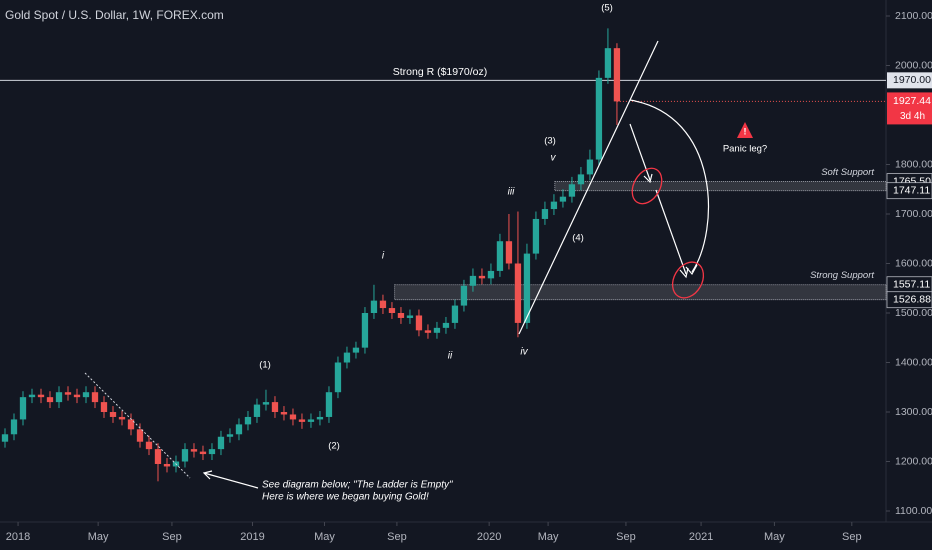 This screenshot has height=550, width=932. I want to click on price-tag-label: 1526.88, so click(912, 299).